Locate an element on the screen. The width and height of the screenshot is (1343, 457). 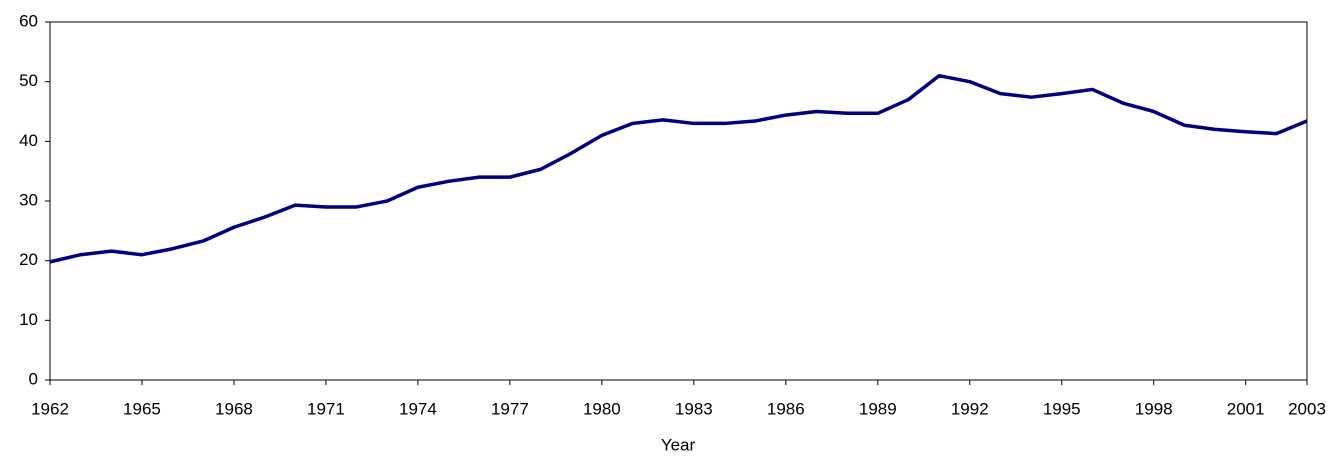
x-tick-label: 2001 is located at coordinates (1246, 408).